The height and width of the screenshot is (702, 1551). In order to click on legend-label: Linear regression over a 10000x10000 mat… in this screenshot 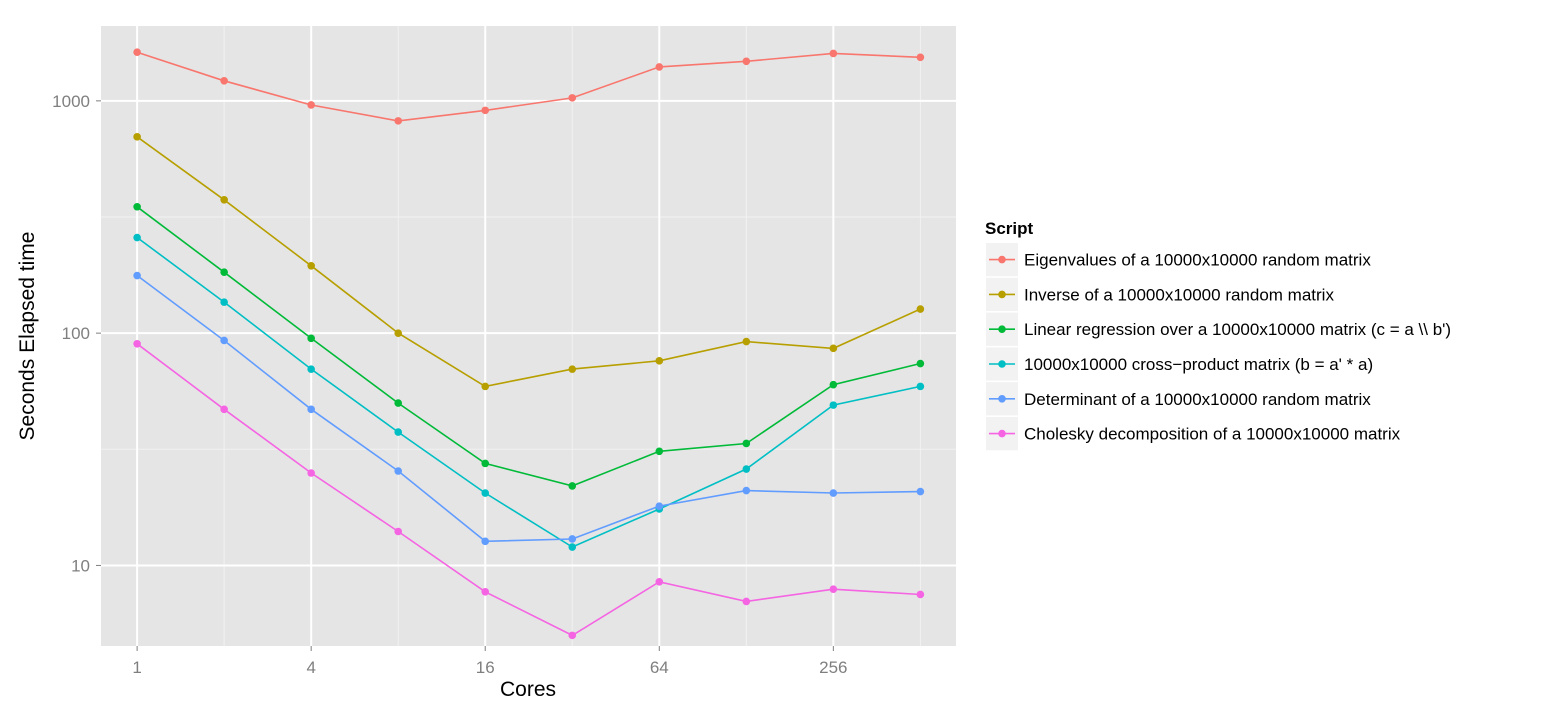, I will do `click(1237, 329)`.